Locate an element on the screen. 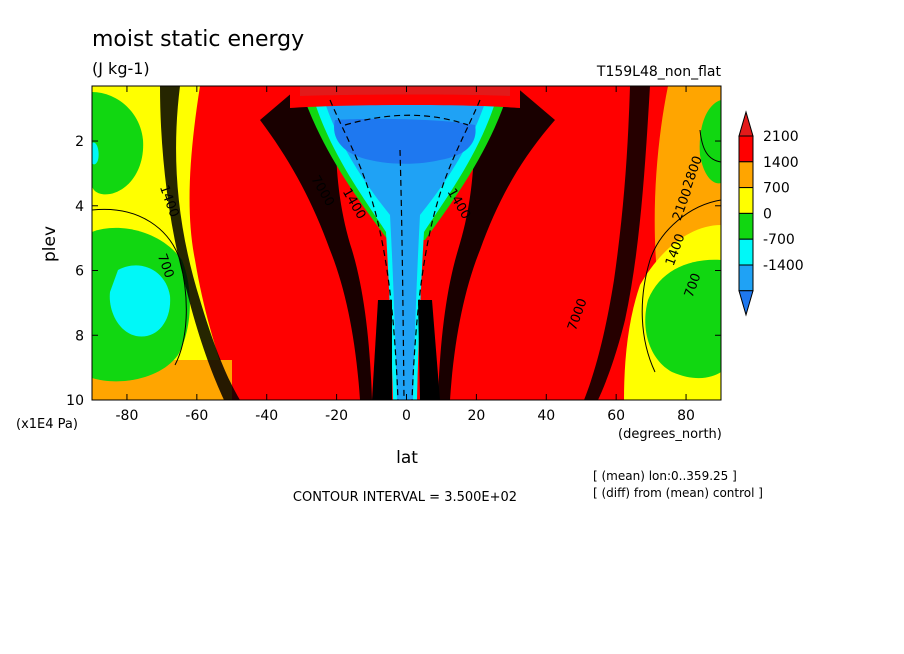 The height and width of the screenshot is (654, 904). contour-band-sh-equatorward is located at coordinates (316, 243).